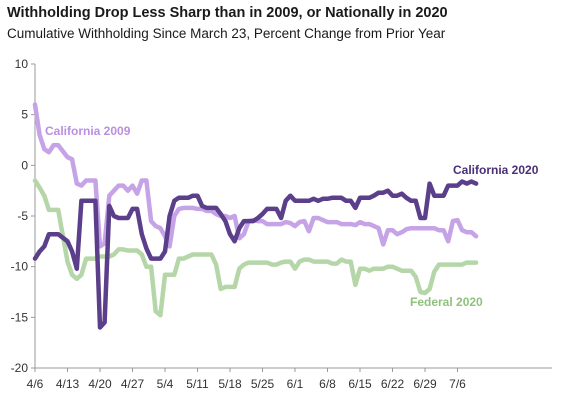 This screenshot has height=401, width=561. What do you see at coordinates (197, 384) in the screenshot?
I see `x-tick-label: 5/11` at bounding box center [197, 384].